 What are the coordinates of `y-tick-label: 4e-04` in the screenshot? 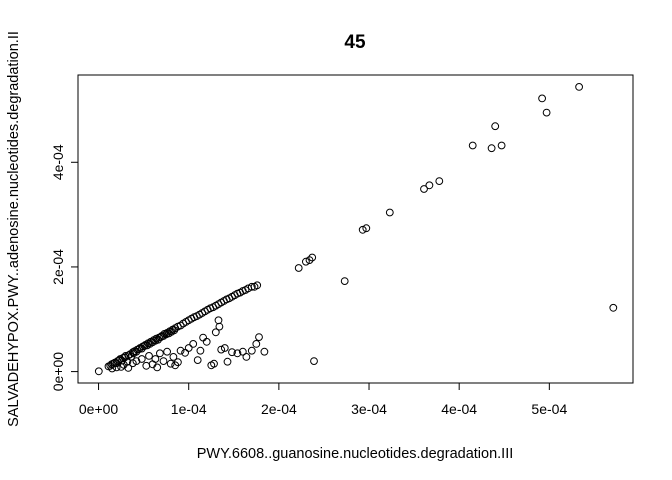 It's located at (58, 162).